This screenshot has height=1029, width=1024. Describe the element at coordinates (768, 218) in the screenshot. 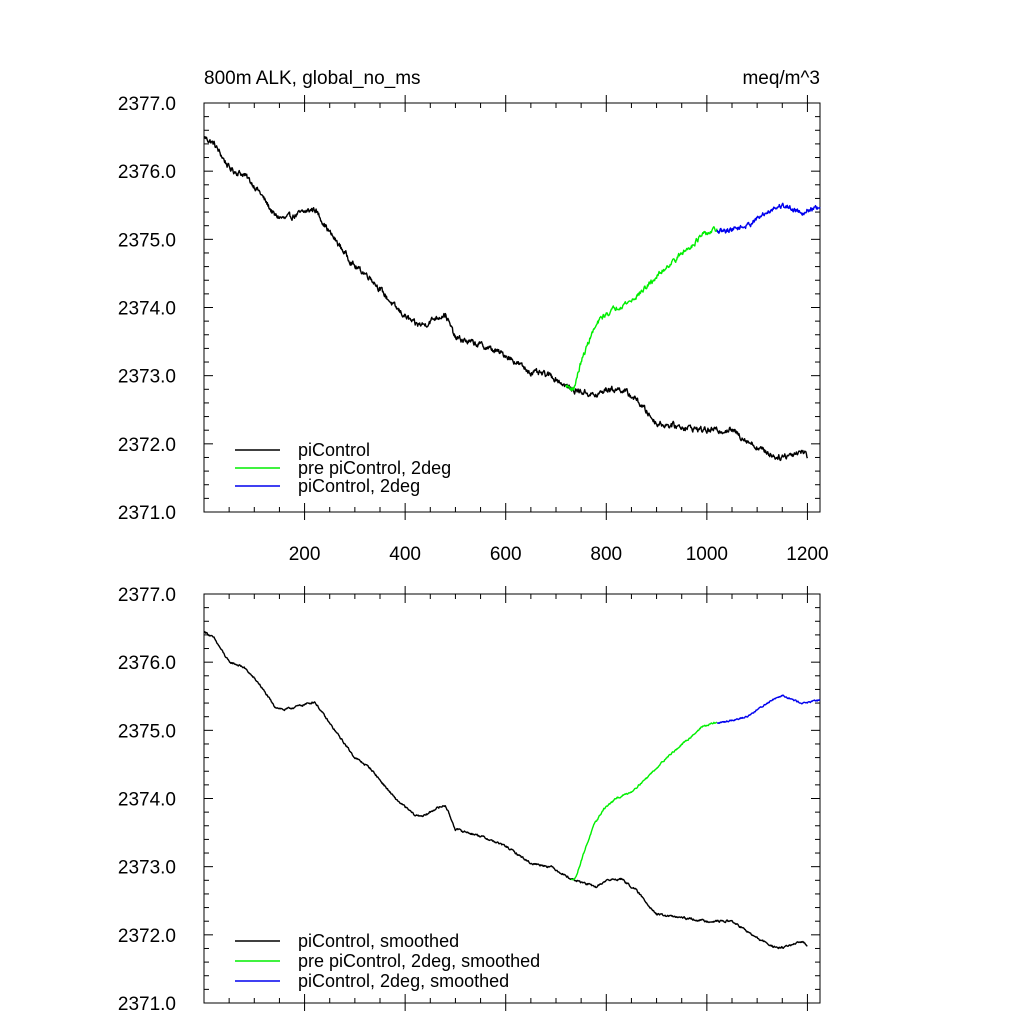

I see `series-line-picontrol-2deg` at that location.